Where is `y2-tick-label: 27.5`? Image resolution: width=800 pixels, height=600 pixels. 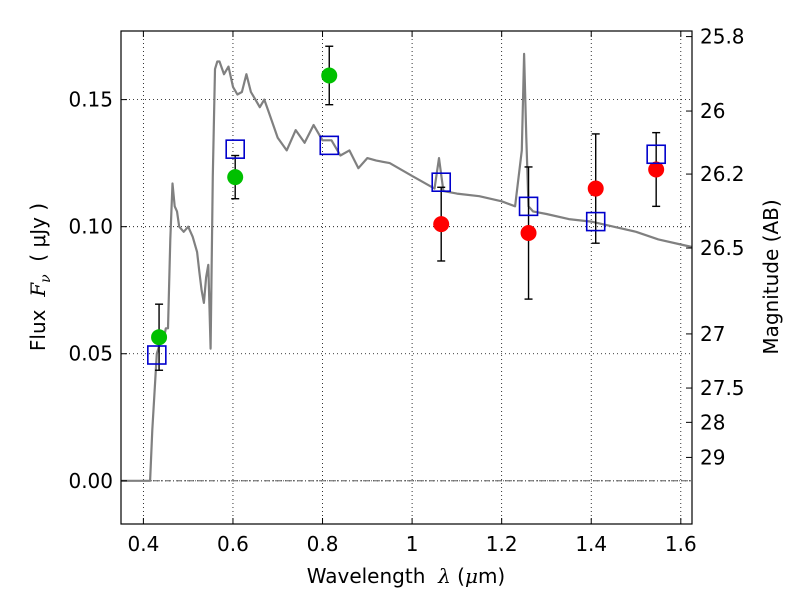 y2-tick-label: 27.5 is located at coordinates (722, 388).